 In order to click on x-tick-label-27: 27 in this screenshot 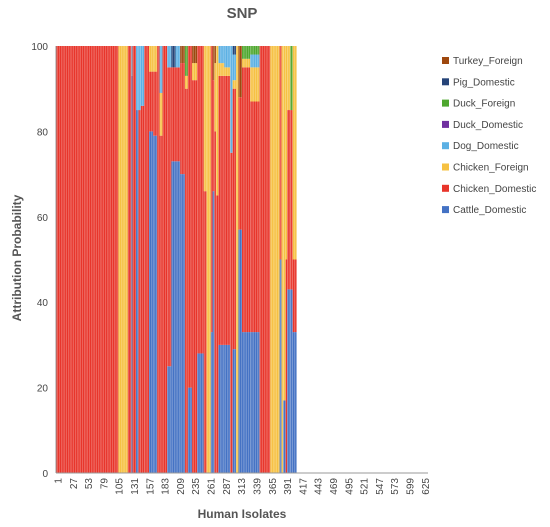, I will do `click(74, 484)`.